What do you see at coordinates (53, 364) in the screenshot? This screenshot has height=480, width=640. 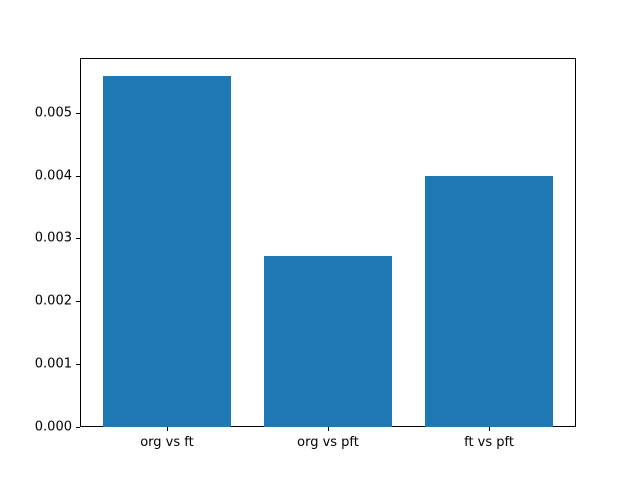 I see `y-tick-label: 0.001` at bounding box center [53, 364].